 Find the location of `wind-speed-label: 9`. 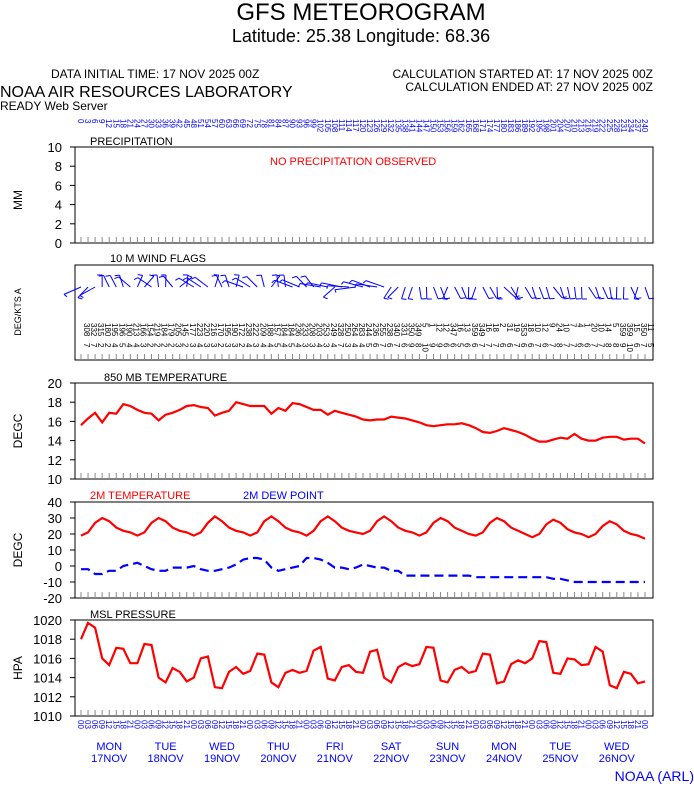

wind-speed-label: 9 is located at coordinates (439, 345).